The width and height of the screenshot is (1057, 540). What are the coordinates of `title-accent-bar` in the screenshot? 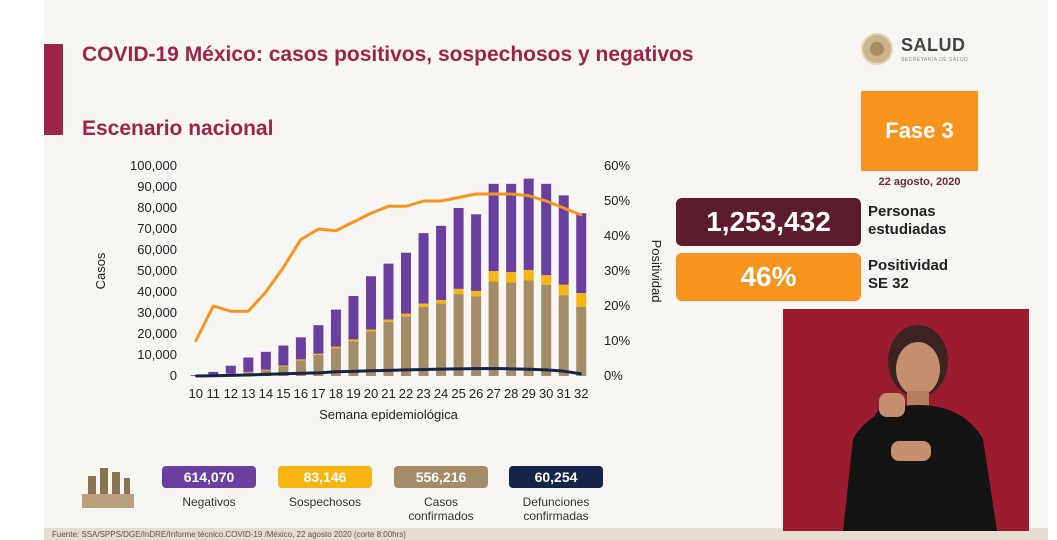 It's located at (53, 89).